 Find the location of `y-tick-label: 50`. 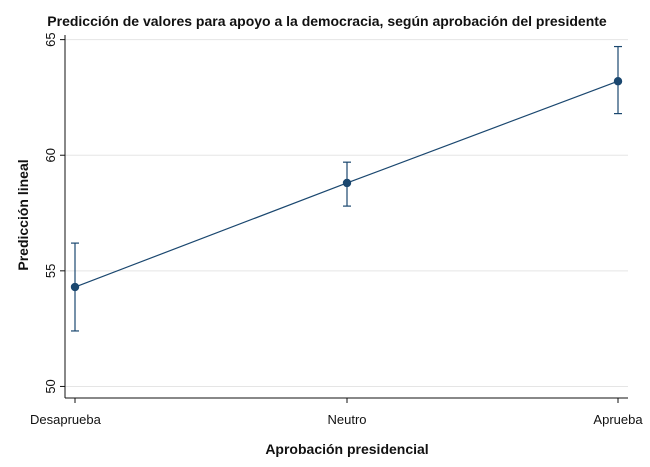

y-tick-label: 50 is located at coordinates (50, 386).